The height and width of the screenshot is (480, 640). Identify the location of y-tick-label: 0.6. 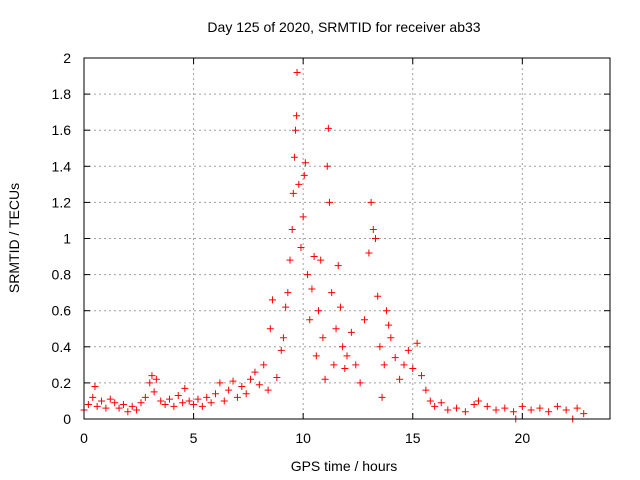
(62, 311).